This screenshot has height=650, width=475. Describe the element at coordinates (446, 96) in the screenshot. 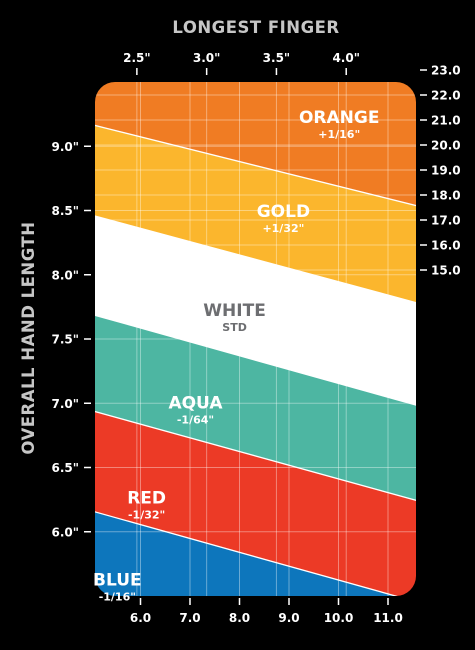

I see `right-tick-label: 22.0` at that location.